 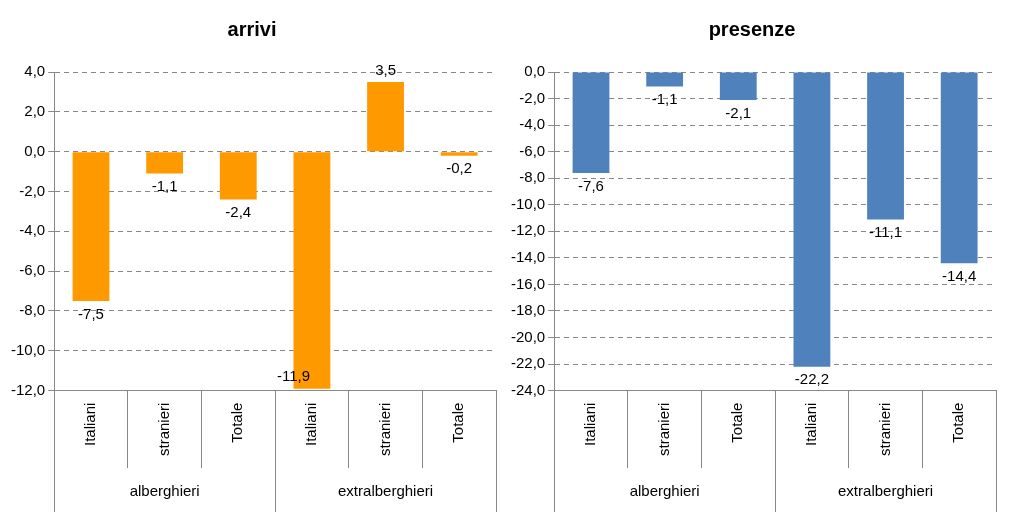 What do you see at coordinates (528, 389) in the screenshot?
I see `y-tick-label: -24,0` at bounding box center [528, 389].